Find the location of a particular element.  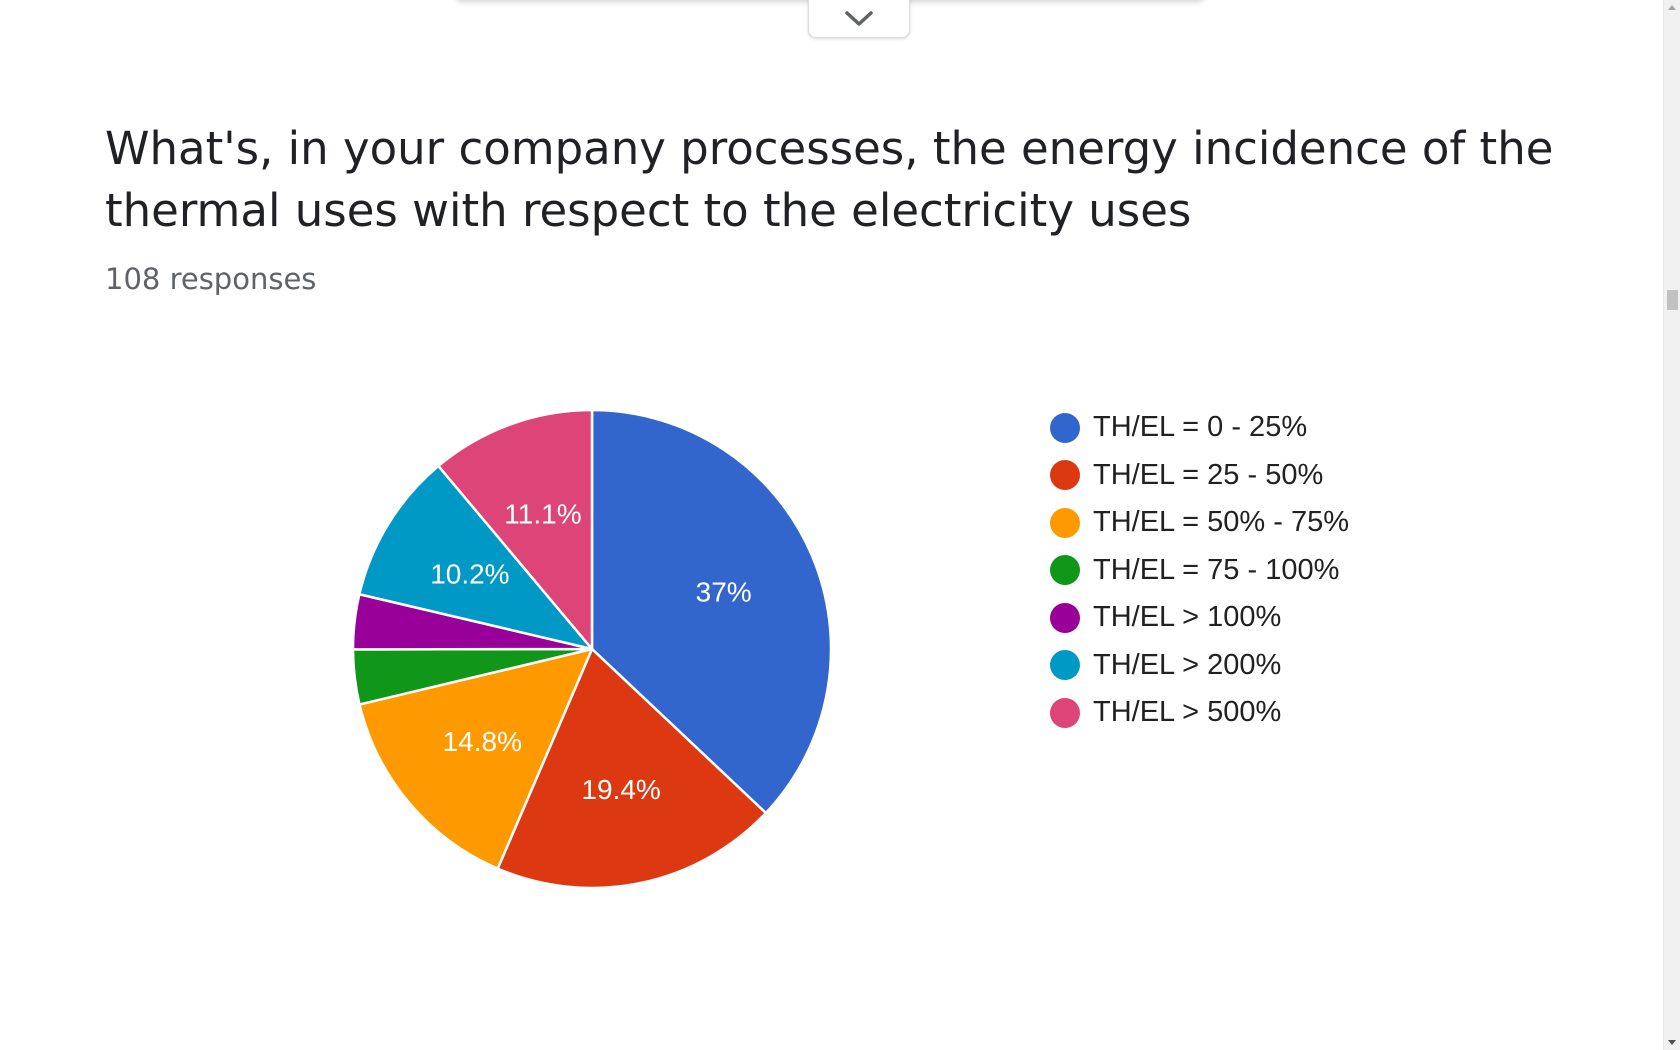

chevron-down-icon is located at coordinates (859, 18).